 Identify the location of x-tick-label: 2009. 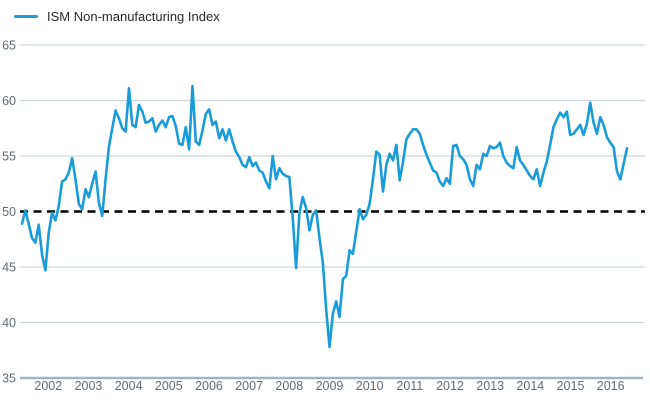
(330, 386).